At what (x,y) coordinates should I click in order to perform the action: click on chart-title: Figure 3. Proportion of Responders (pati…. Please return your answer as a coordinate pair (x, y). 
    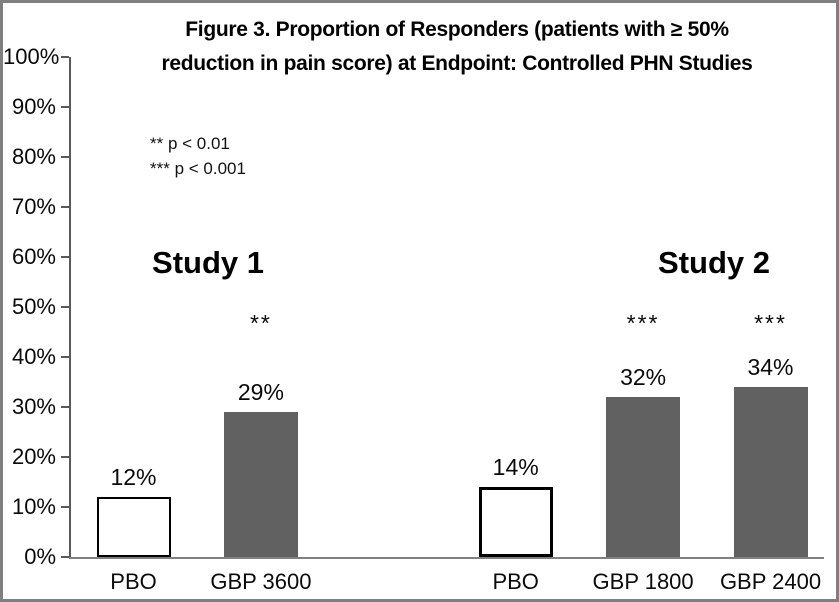
    Looking at the image, I should click on (455, 47).